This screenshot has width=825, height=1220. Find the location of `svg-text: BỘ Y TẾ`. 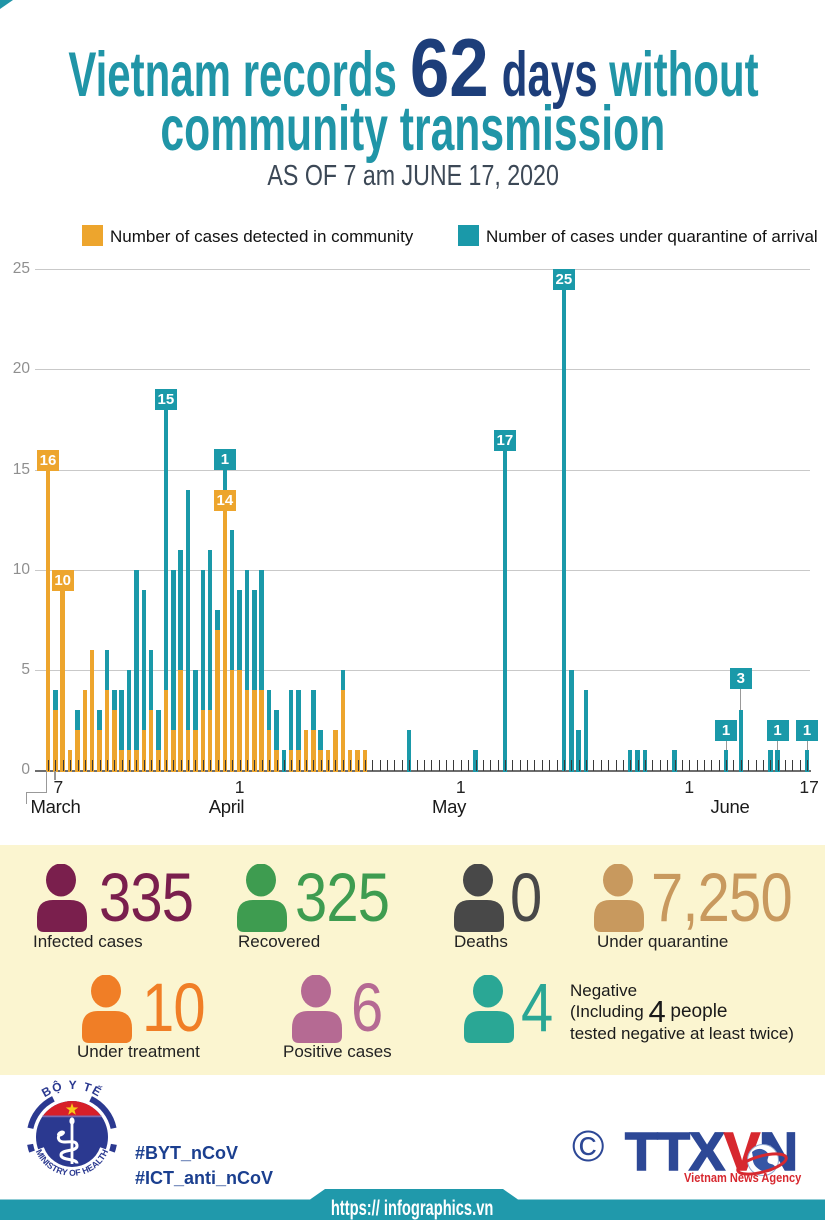

svg-text: BỘ Y TẾ is located at coordinates (72, 1089).